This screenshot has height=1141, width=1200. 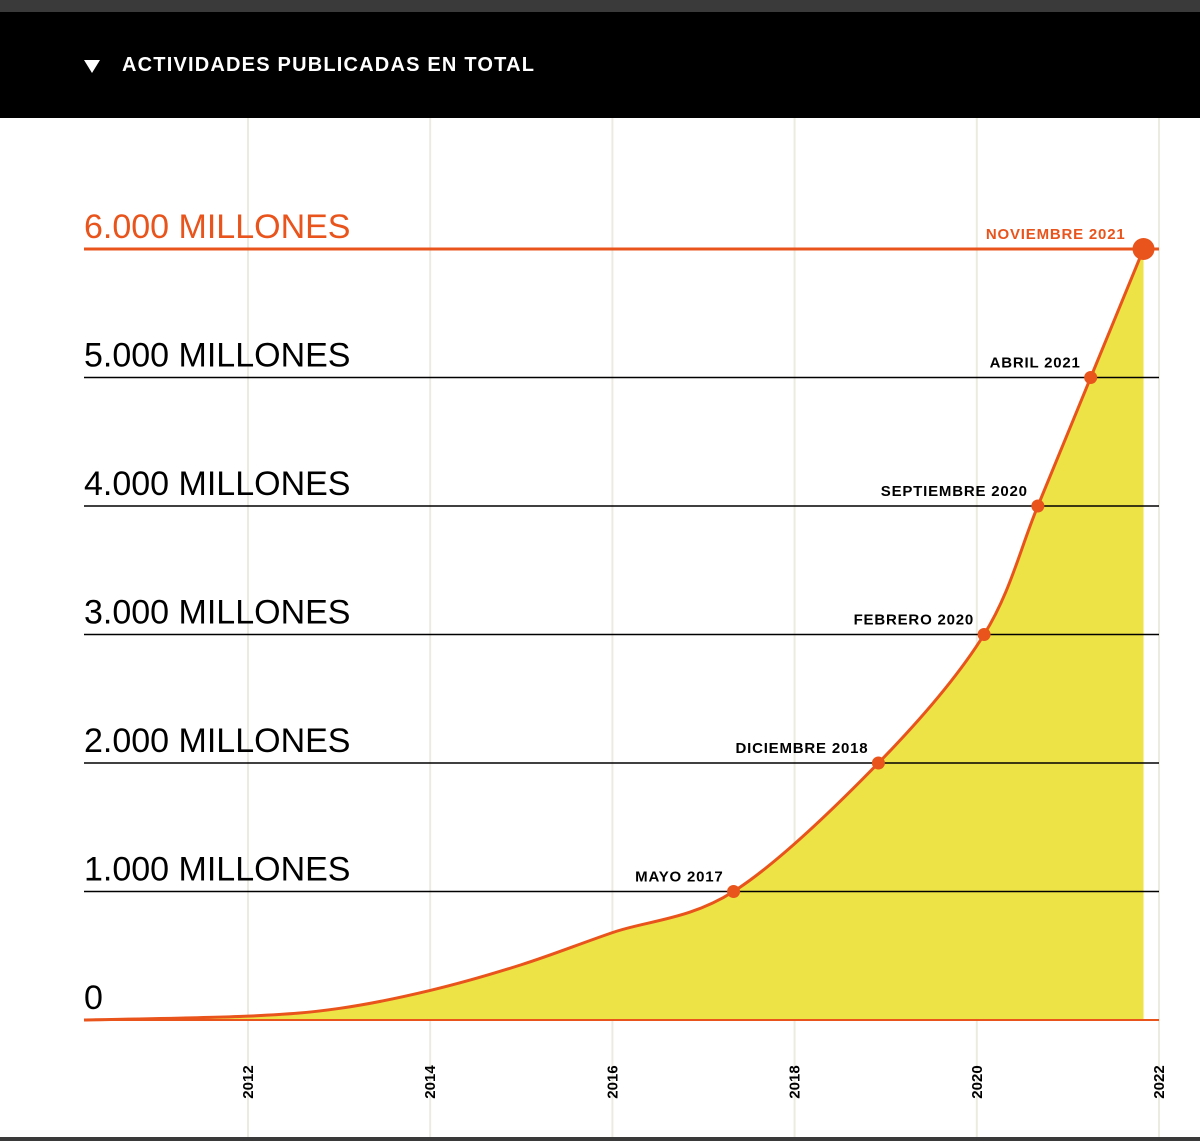 What do you see at coordinates (679, 877) in the screenshot?
I see `milestone-label-0: MAYO 2017` at bounding box center [679, 877].